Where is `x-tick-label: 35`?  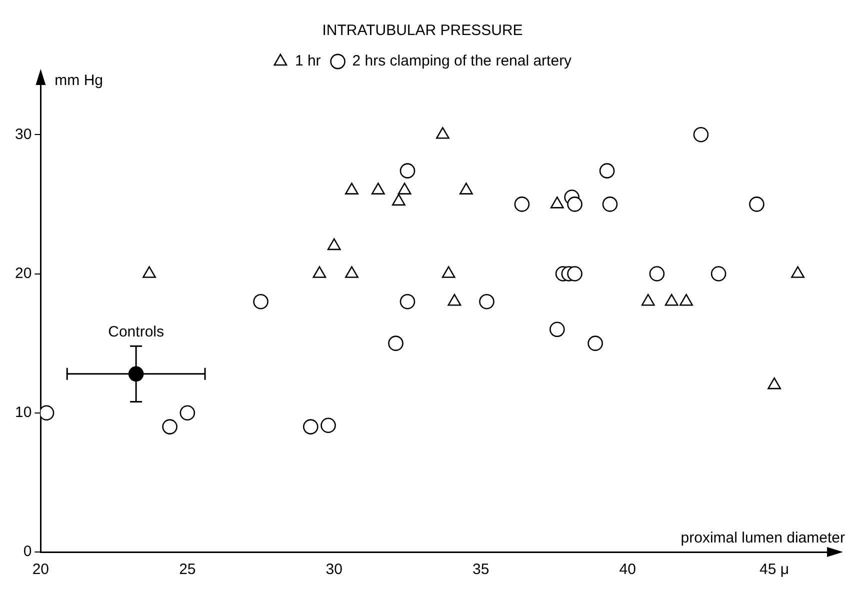
x-tick-label: 35 is located at coordinates (481, 569).